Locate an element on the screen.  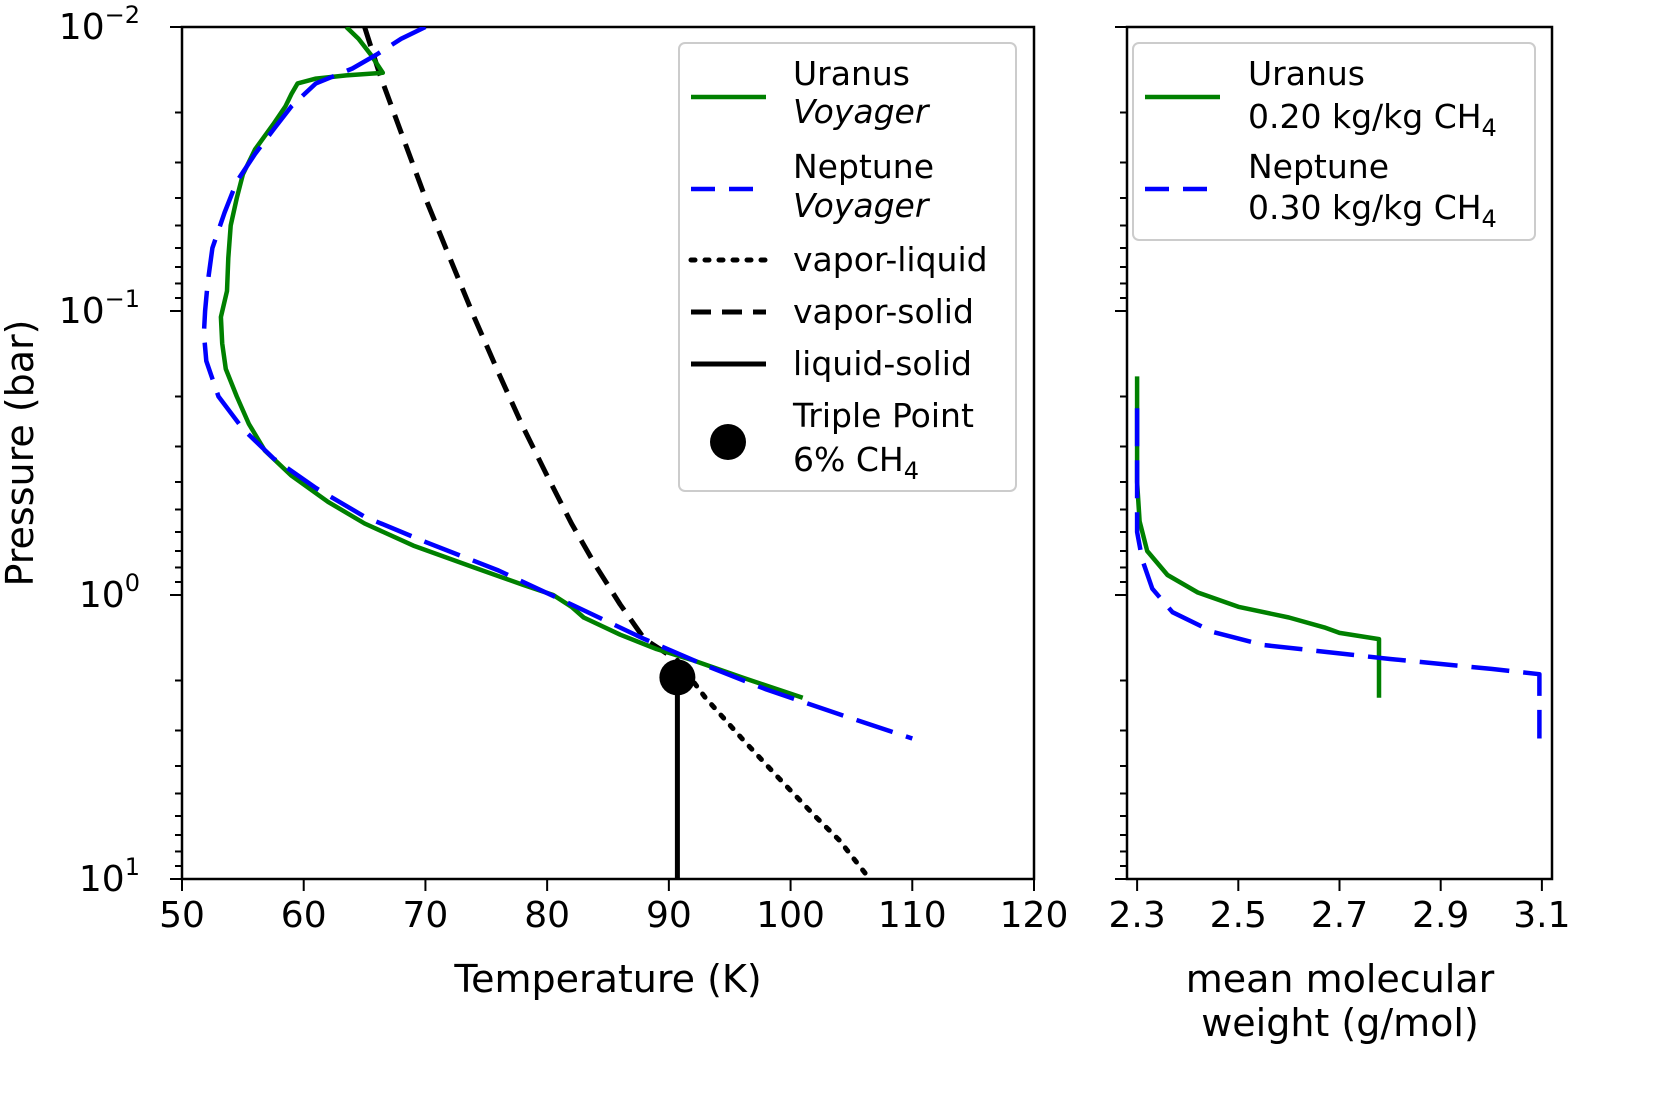
right-series is located at coordinates (1338, 557).